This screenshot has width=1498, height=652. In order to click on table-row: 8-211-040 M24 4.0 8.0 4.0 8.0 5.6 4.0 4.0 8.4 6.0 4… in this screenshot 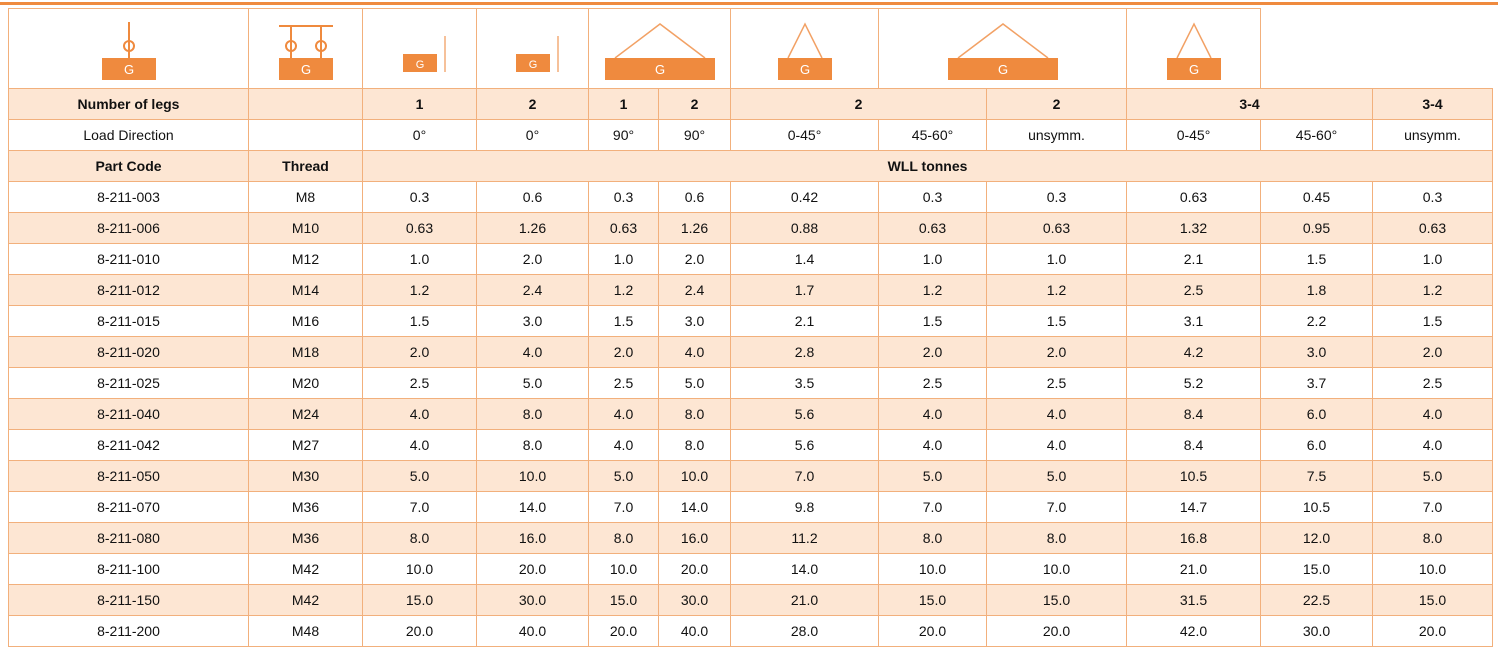, I will do `click(750, 414)`.